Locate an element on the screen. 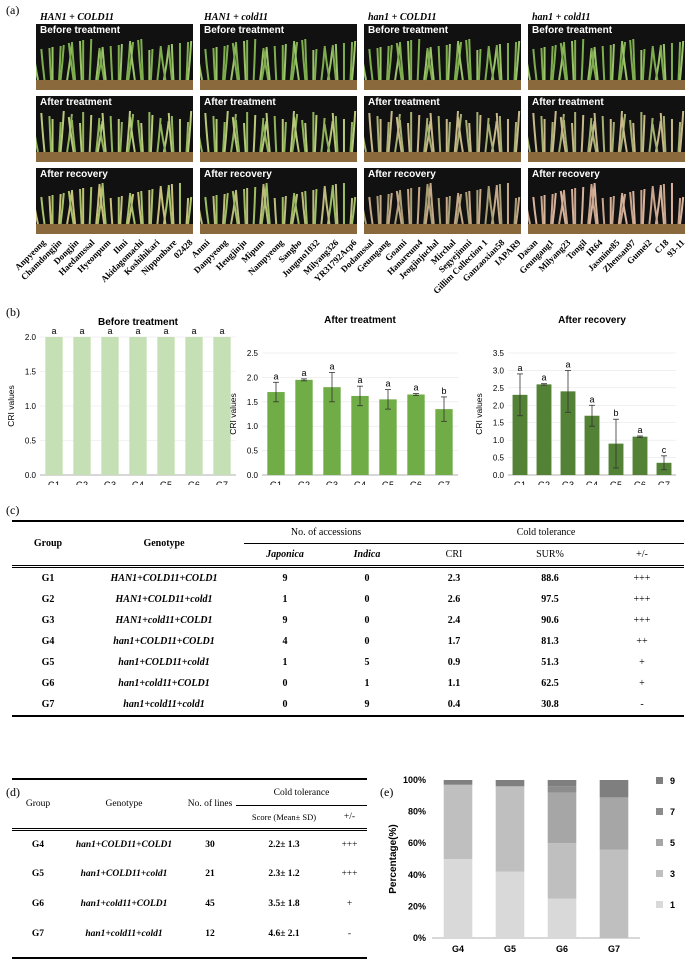 The width and height of the screenshot is (691, 961). y-tick-label: 2.0 is located at coordinates (31, 337).